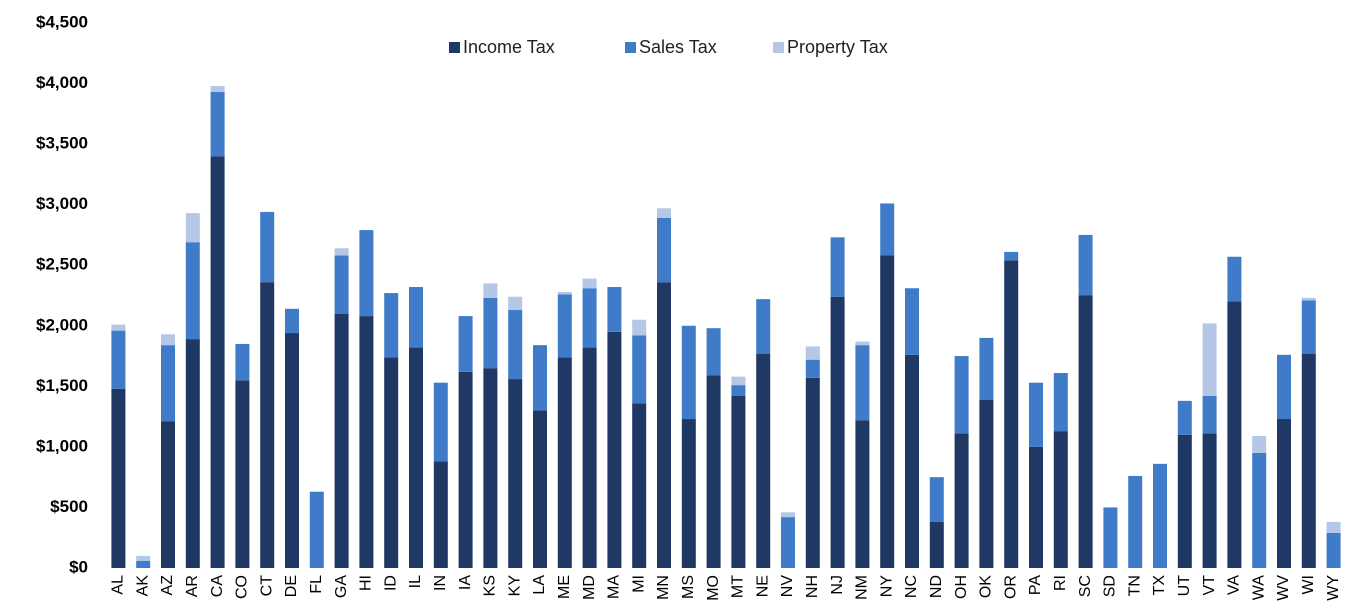 The height and width of the screenshot is (610, 1348). Describe the element at coordinates (415, 581) in the screenshot. I see `x-tick-label: IL` at that location.